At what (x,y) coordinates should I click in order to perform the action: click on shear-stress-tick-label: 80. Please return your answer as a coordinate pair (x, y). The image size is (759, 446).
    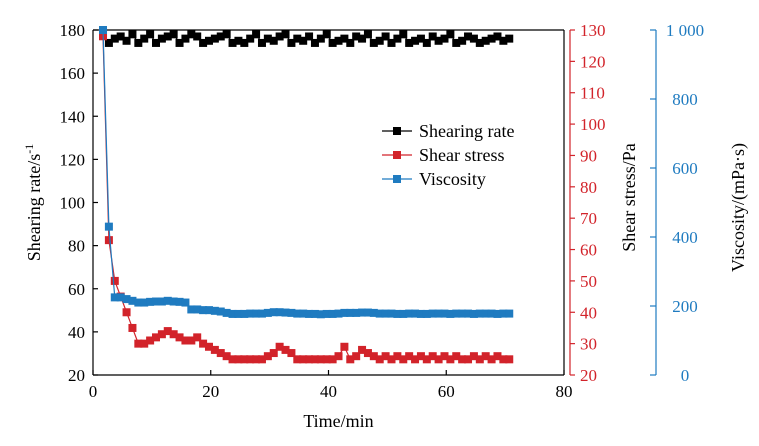
    Looking at the image, I should click on (588, 187).